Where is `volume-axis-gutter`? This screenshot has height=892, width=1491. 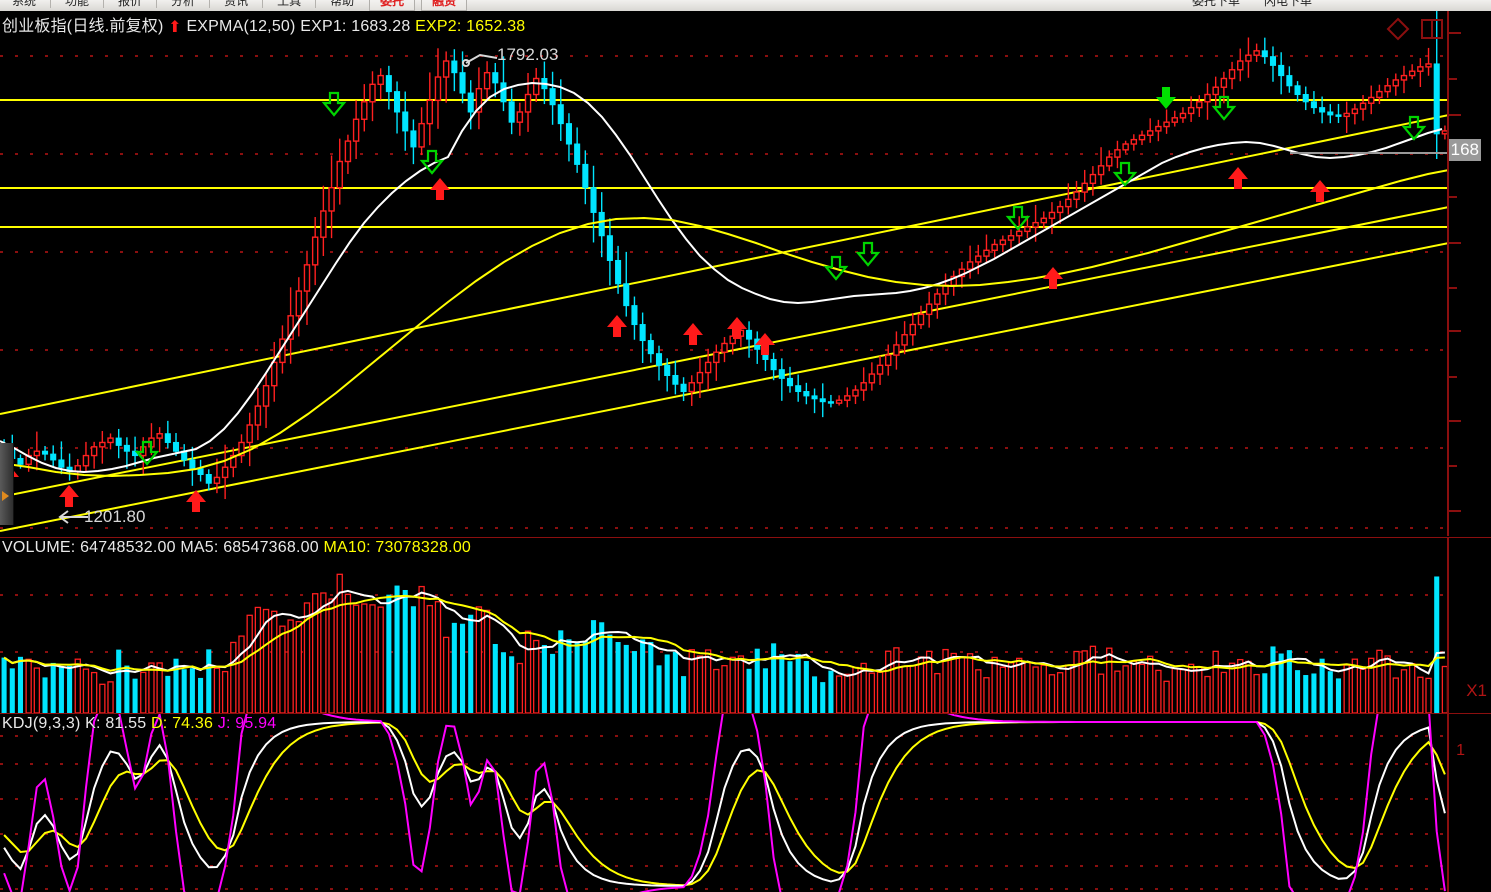
volume-axis-gutter is located at coordinates (1469, 625).